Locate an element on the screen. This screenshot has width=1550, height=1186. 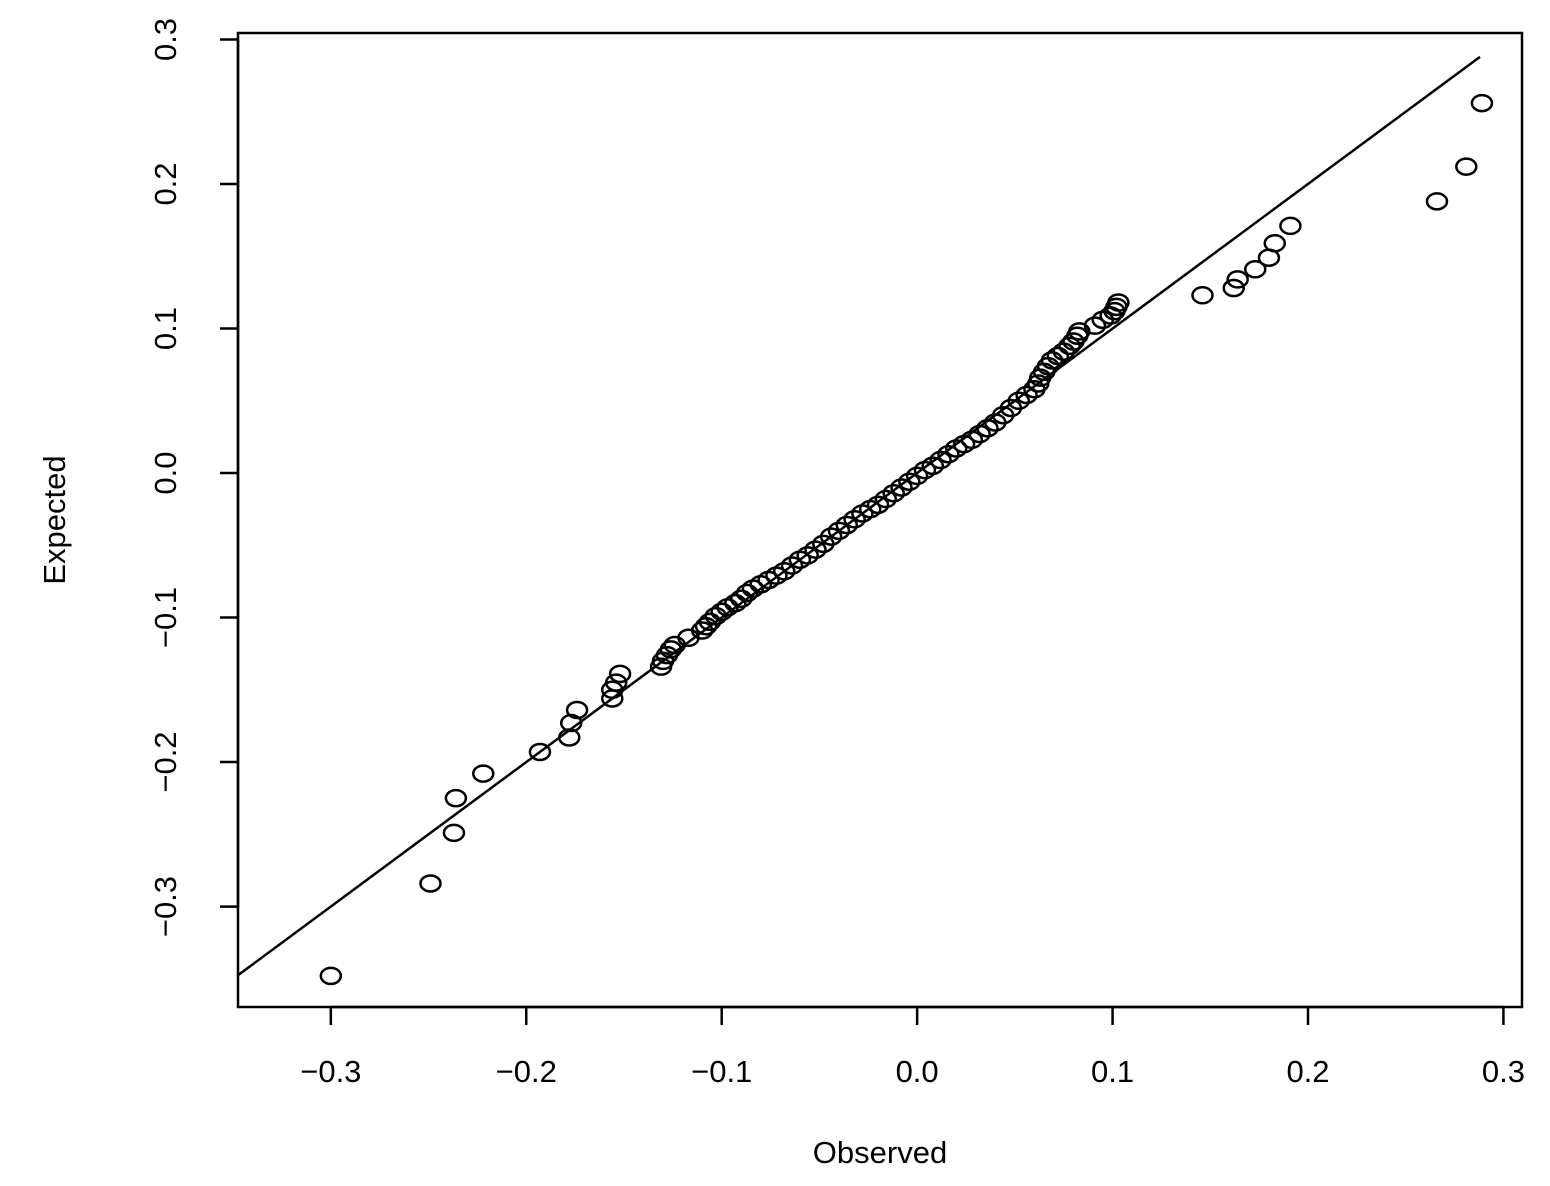
y-tick-label: 0.3 is located at coordinates (165, 39).